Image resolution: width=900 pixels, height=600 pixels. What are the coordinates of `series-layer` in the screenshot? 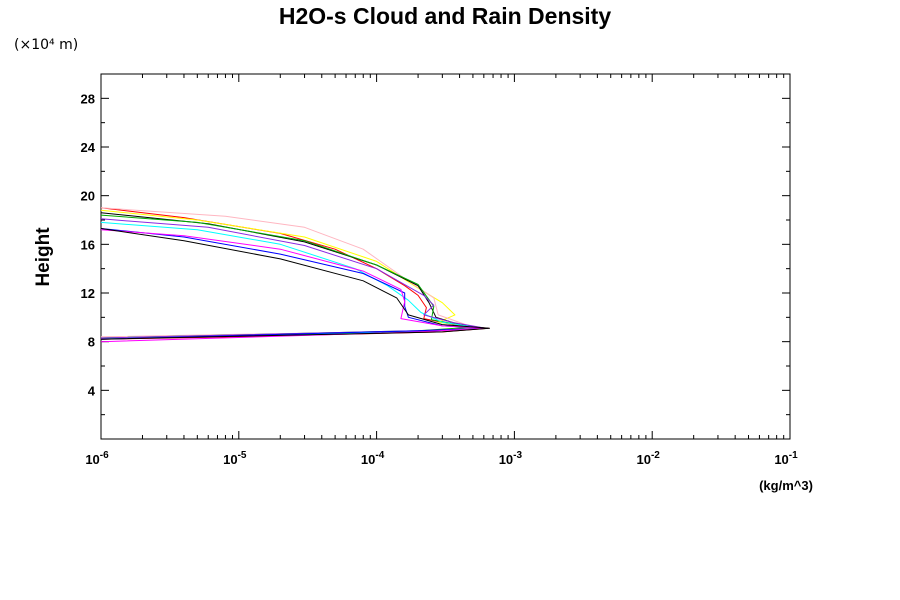 It's located at (295, 275).